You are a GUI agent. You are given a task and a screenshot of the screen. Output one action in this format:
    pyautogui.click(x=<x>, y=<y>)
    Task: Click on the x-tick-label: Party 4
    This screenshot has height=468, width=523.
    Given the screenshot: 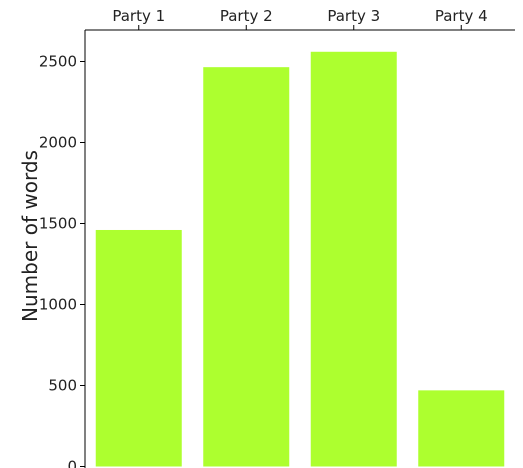 What is the action you would take?
    pyautogui.click(x=461, y=16)
    